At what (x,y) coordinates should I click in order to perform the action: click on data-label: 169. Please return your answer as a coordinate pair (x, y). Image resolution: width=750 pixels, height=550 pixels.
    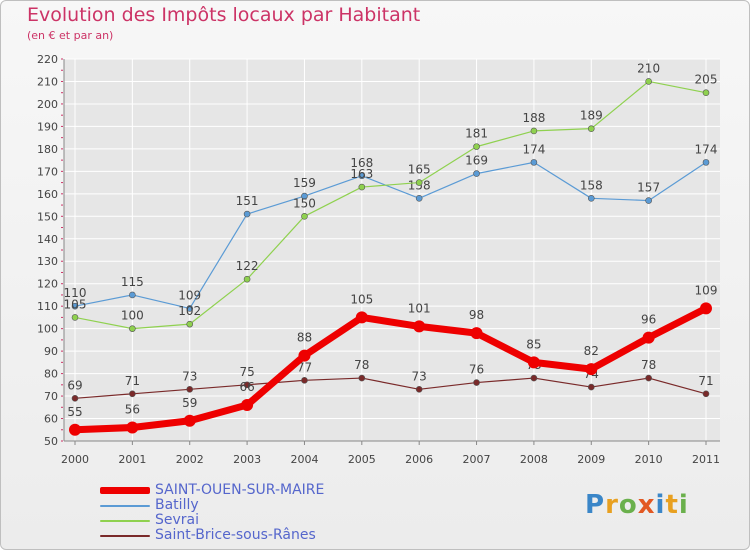
    Looking at the image, I should click on (476, 161).